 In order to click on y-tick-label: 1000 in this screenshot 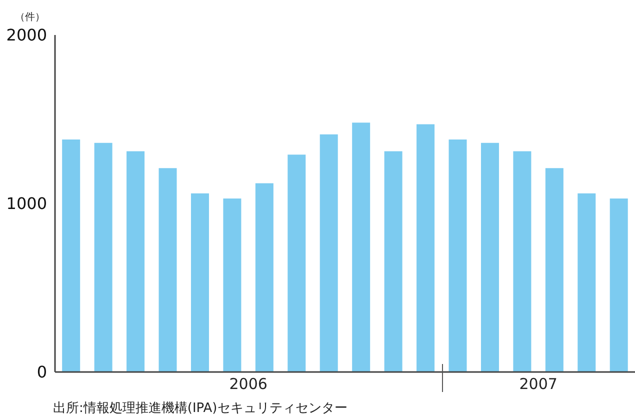, I will do `click(26, 204)`.